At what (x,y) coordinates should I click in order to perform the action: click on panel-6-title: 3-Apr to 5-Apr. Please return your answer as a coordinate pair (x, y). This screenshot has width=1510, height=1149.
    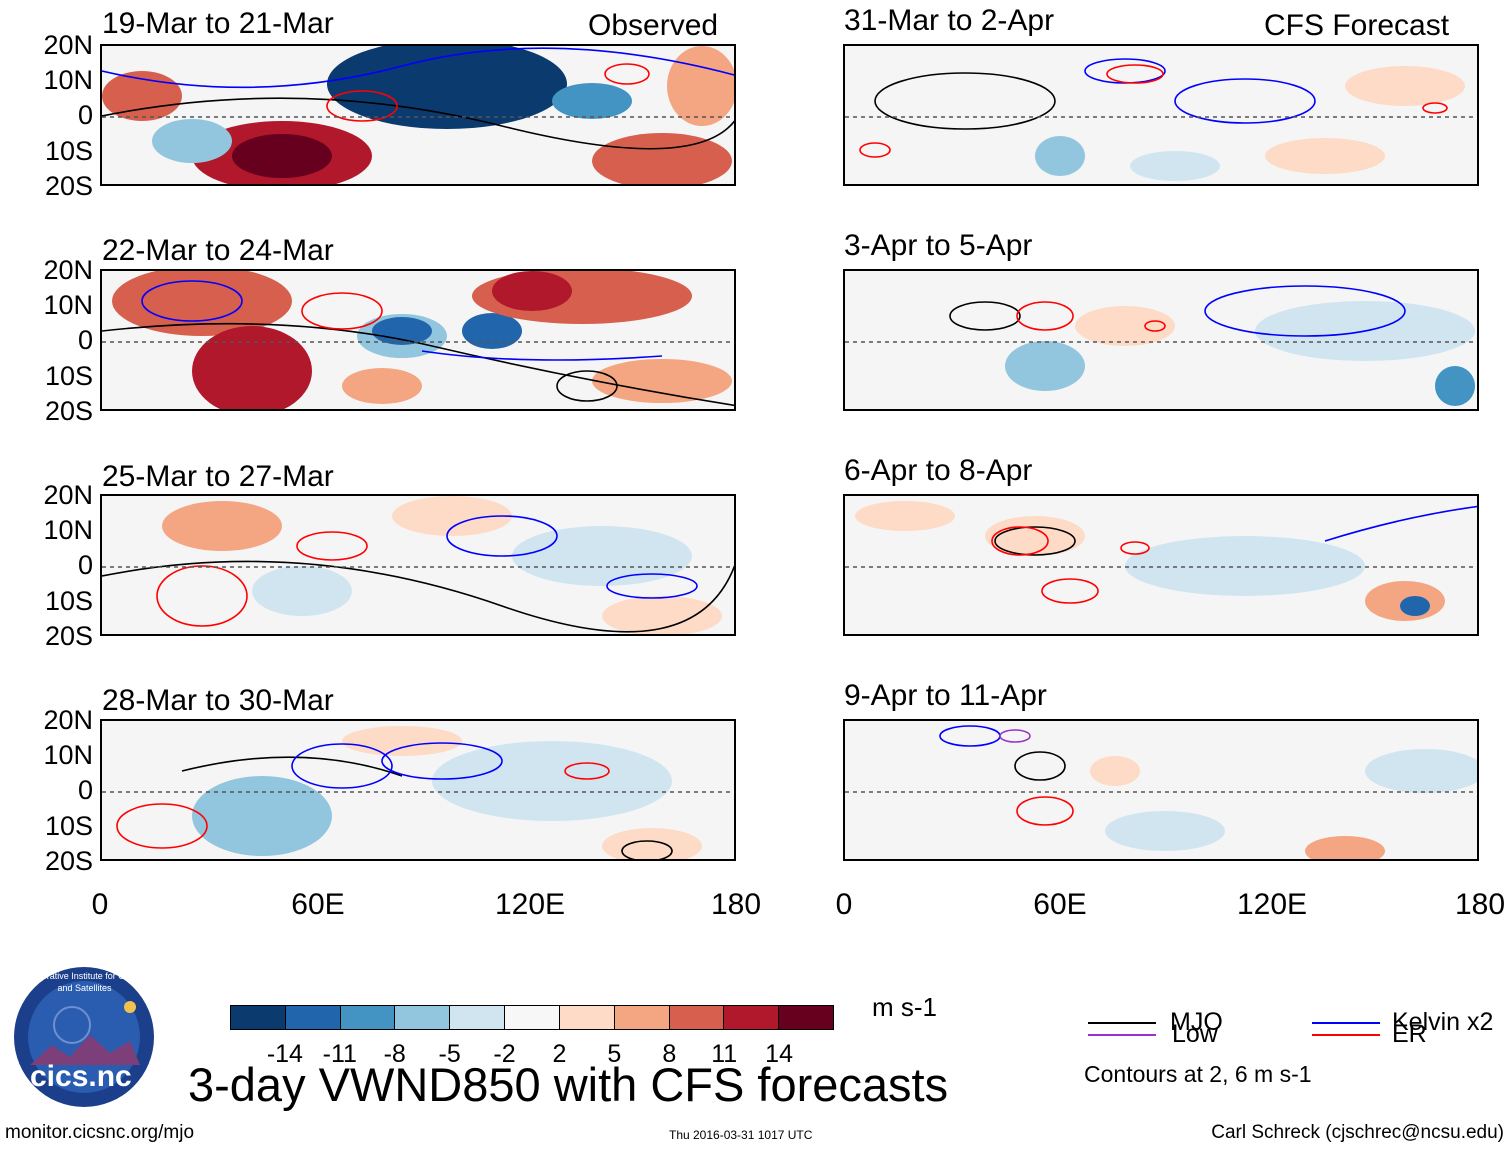
    Looking at the image, I should click on (938, 245).